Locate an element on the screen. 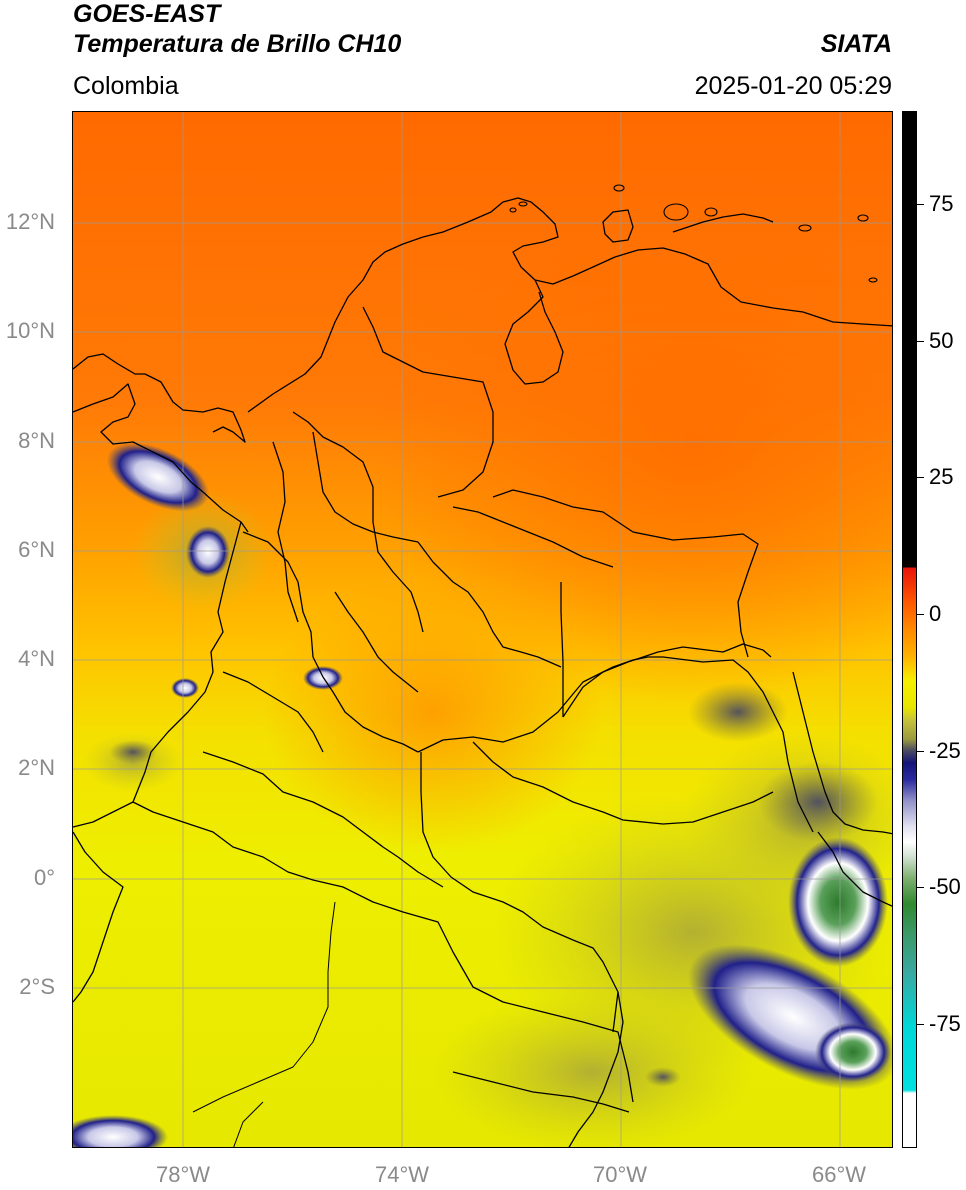 Image resolution: width=966 pixels, height=1190 pixels. islands is located at coordinates (693, 233).